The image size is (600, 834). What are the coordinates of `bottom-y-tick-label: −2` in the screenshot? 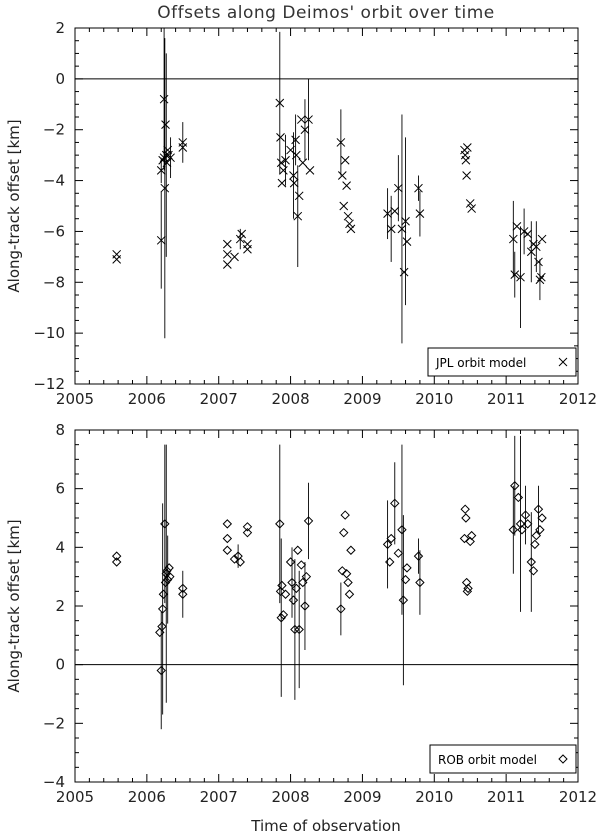 It's located at (54, 723).